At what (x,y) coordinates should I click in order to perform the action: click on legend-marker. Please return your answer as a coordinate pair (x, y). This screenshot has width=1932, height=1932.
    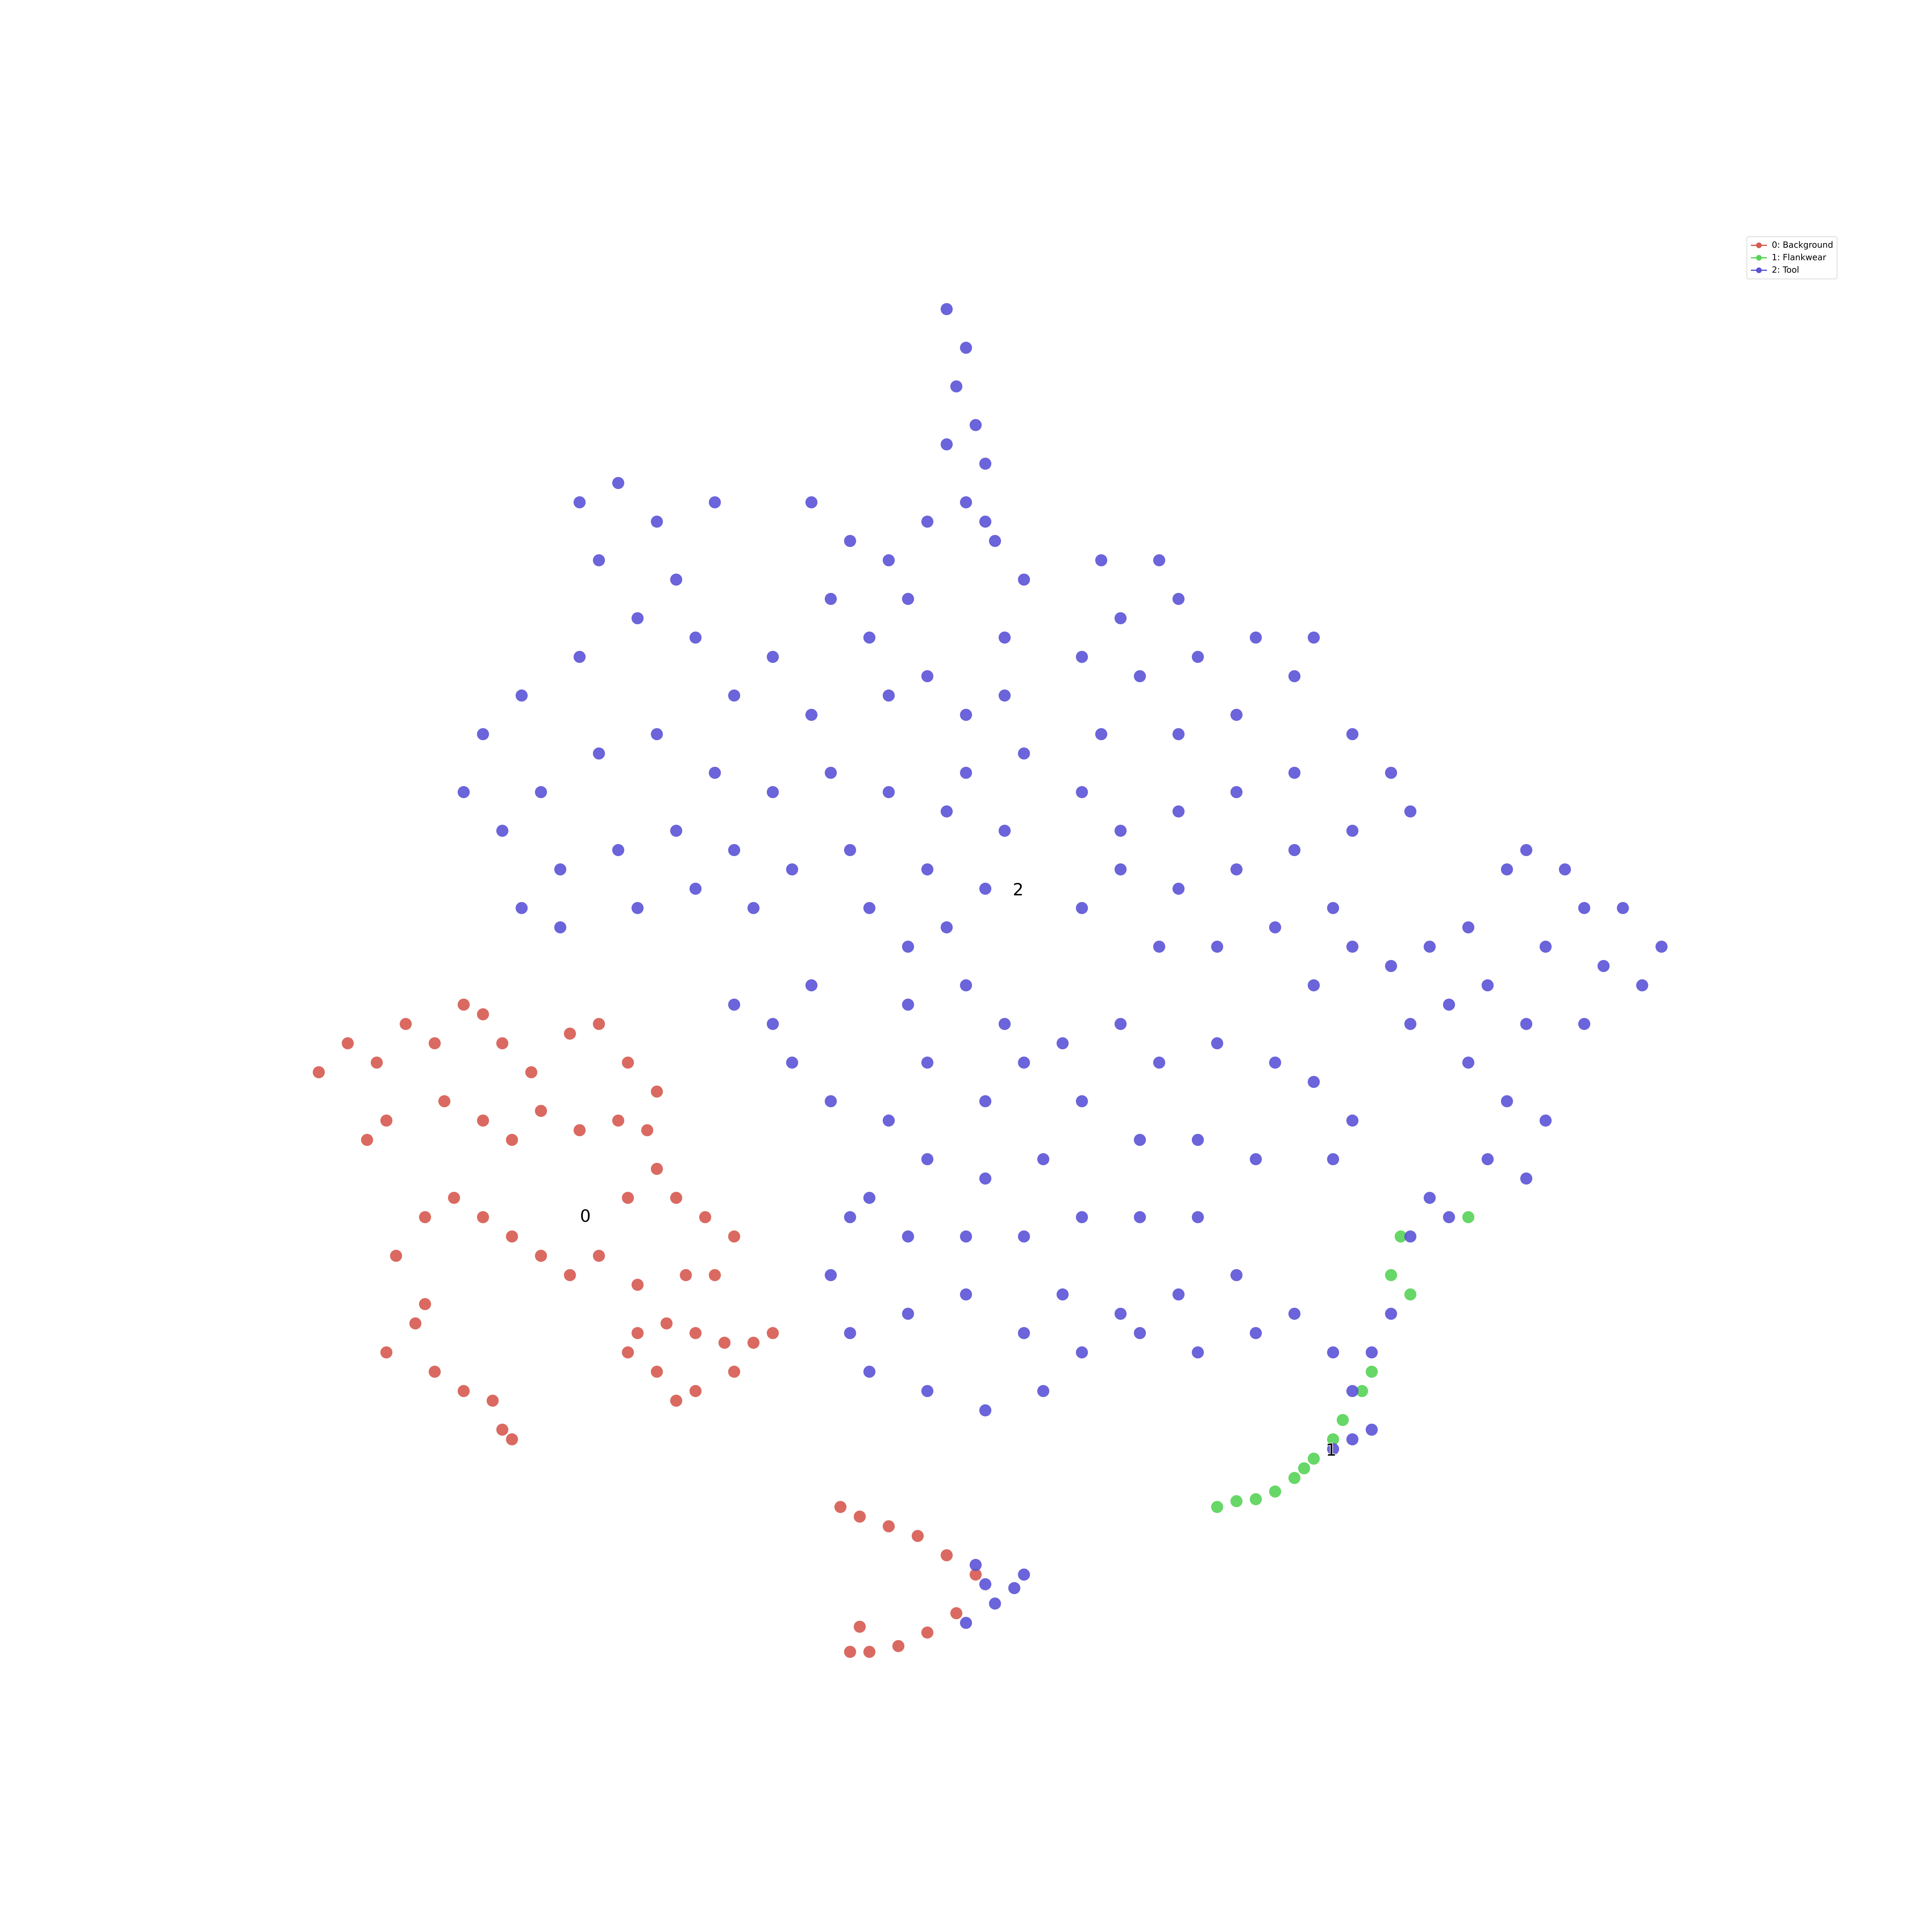
    Looking at the image, I should click on (1759, 258).